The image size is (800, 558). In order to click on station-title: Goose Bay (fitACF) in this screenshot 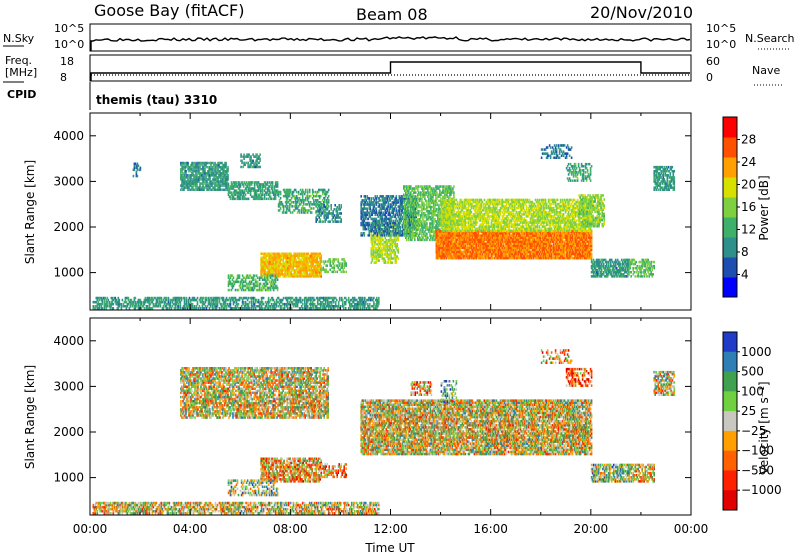, I will do `click(169, 10)`.